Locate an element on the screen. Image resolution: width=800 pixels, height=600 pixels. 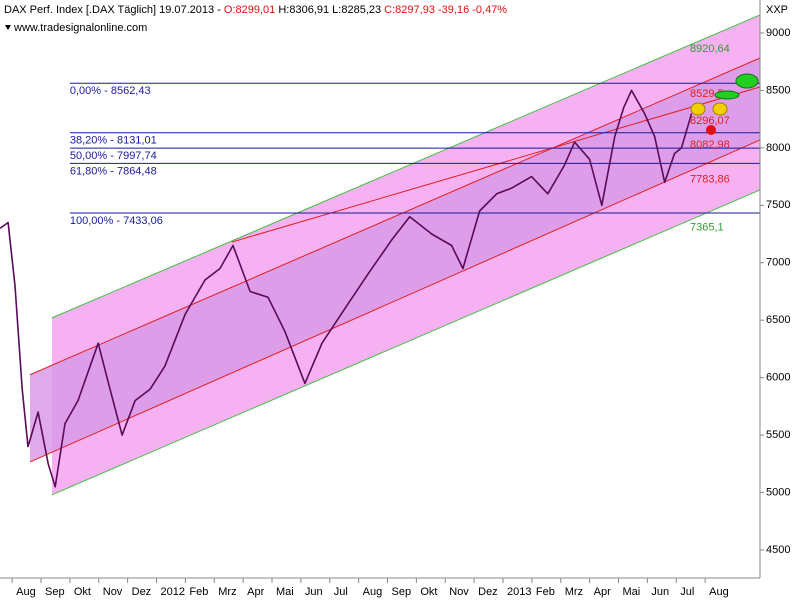
level-label: 61,80% - 7864,48 is located at coordinates (113, 171).